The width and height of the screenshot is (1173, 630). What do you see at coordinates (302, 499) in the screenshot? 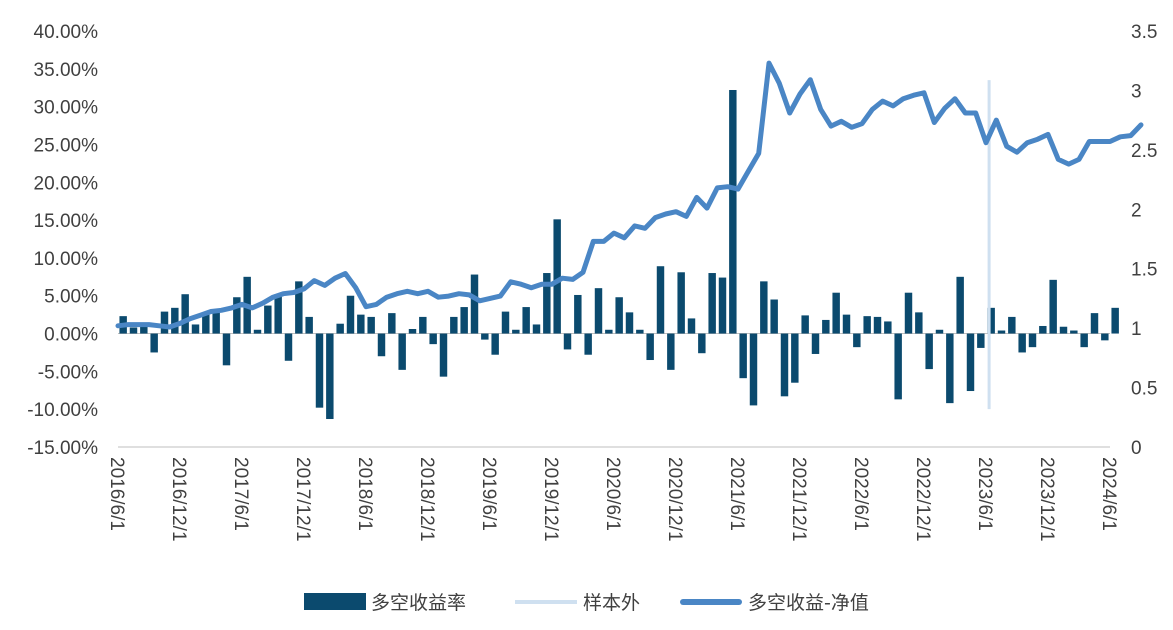
I see `x-tick-label: 2017/12/1` at bounding box center [302, 499].